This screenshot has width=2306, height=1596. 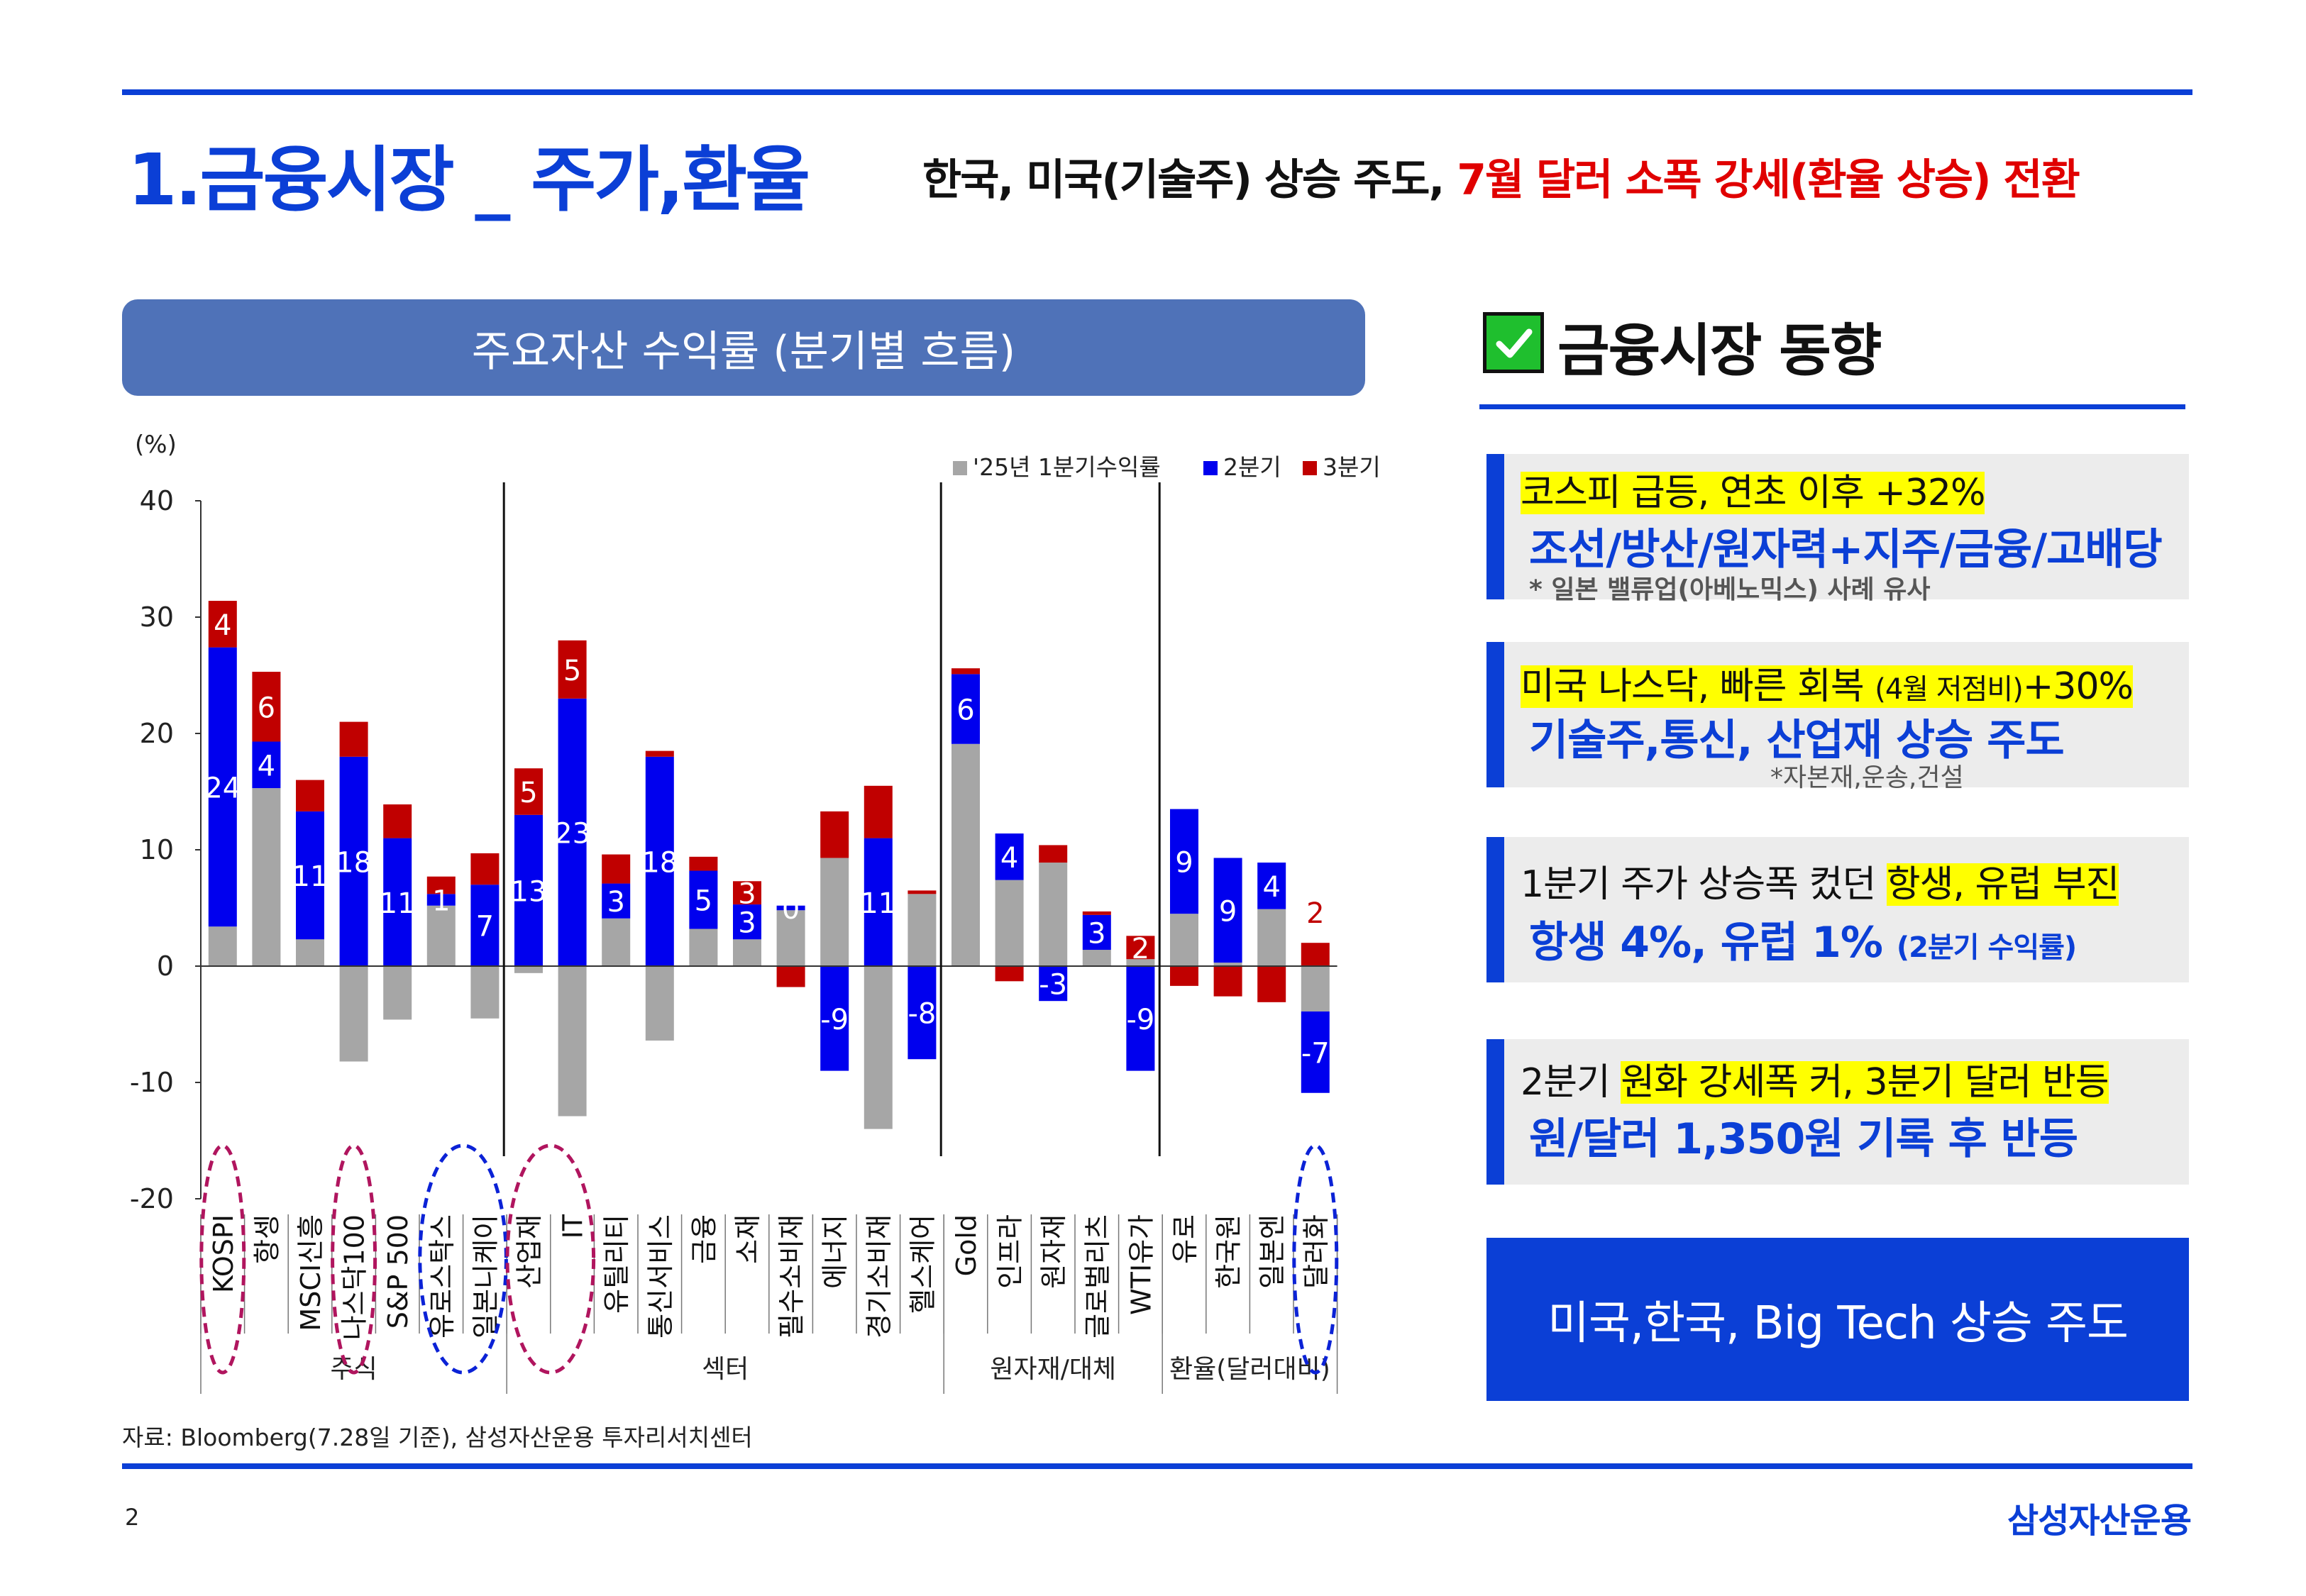 I want to click on card-nasdaq-headline: 미국 나스닥, 빠른 회복 (4월 저점비)+30%, so click(x=1827, y=687).